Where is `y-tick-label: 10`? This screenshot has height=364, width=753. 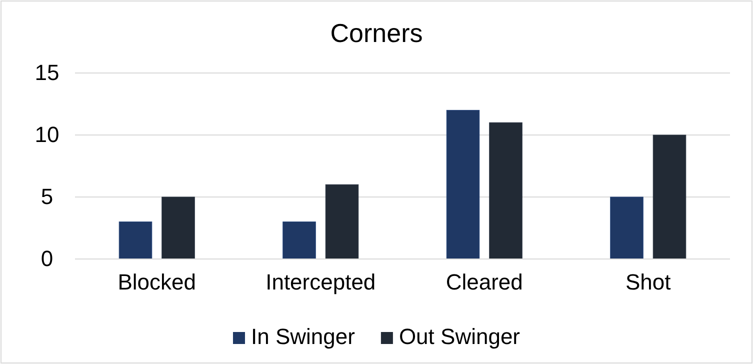 y-tick-label: 10 is located at coordinates (47, 135).